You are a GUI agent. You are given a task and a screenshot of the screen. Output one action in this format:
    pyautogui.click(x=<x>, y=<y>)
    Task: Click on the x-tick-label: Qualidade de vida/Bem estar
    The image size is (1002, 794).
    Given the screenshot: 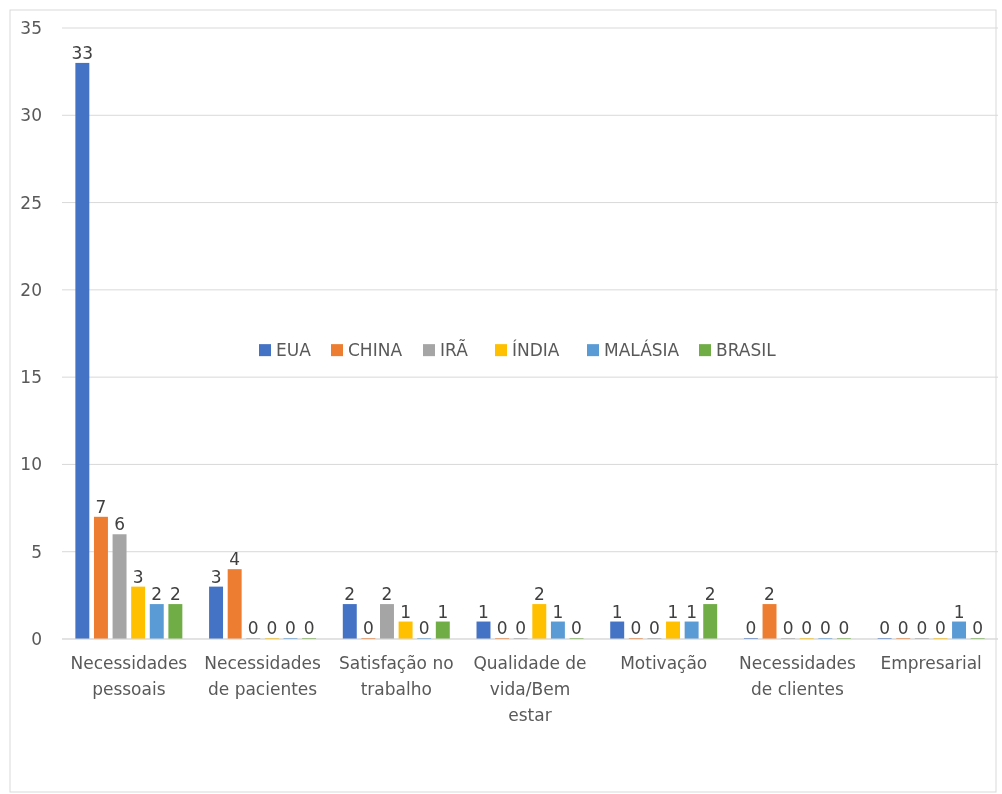 What is the action you would take?
    pyautogui.click(x=530, y=689)
    